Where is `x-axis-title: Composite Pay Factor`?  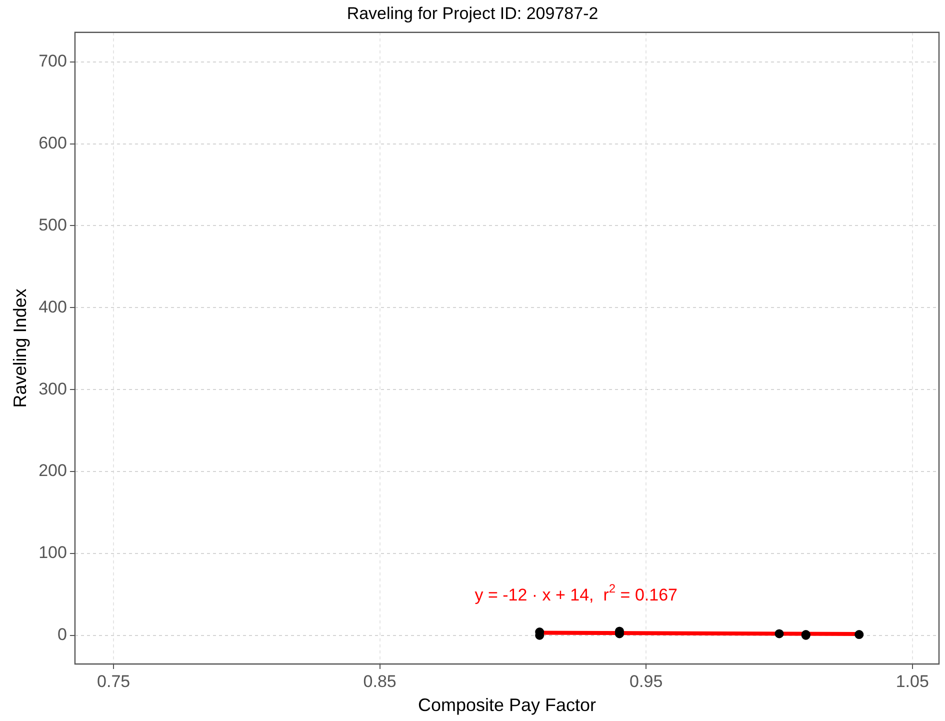
x-axis-title: Composite Pay Factor is located at coordinates (507, 705).